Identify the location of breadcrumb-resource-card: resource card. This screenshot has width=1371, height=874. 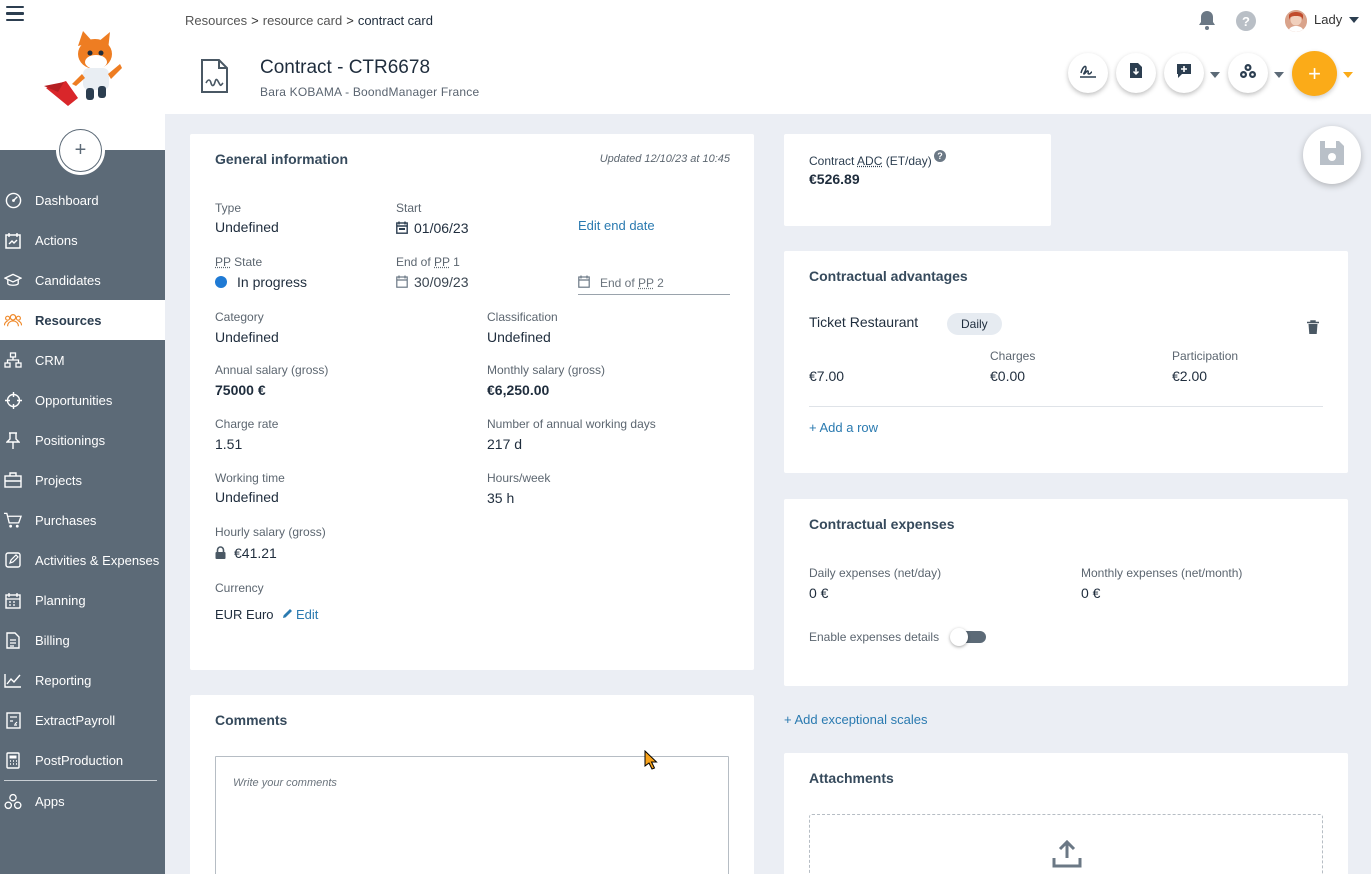
(302, 20).